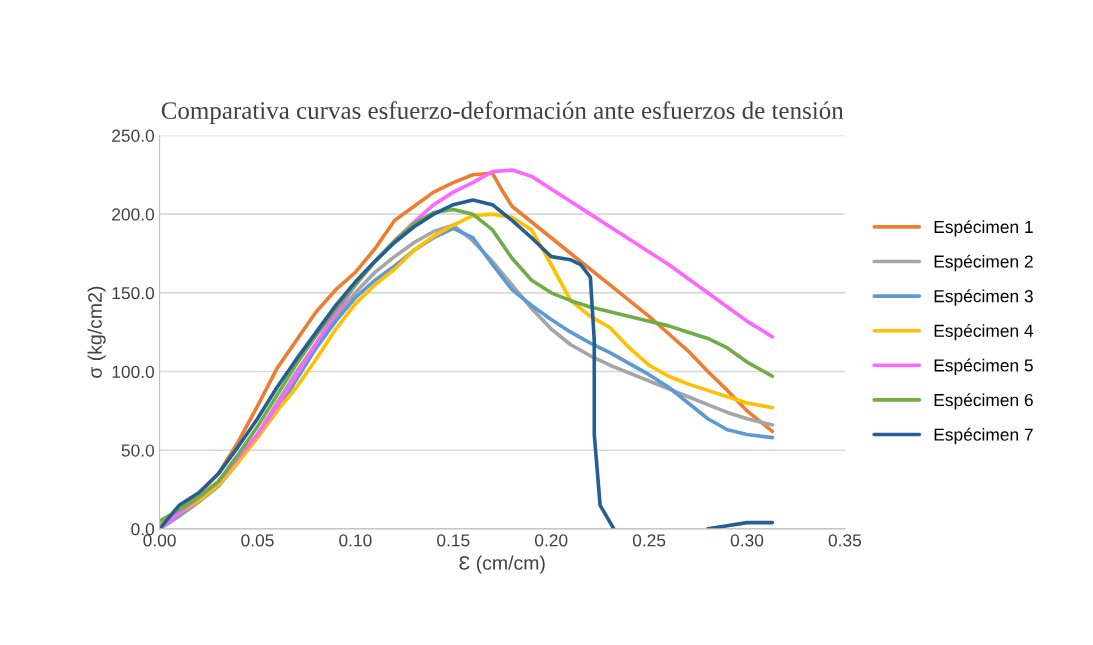 Image resolution: width=1093 pixels, height=645 pixels. Describe the element at coordinates (983, 297) in the screenshot. I see `legend-label: Espécimen 3` at that location.